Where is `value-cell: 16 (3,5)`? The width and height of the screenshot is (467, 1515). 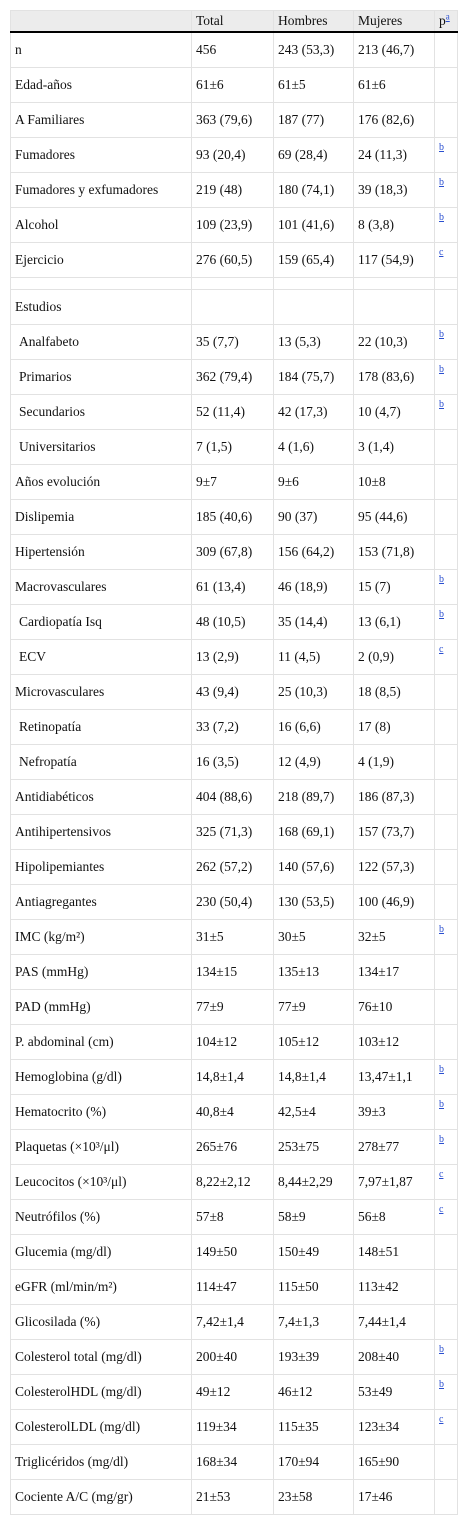
value-cell: 16 (3,5) is located at coordinates (232, 762).